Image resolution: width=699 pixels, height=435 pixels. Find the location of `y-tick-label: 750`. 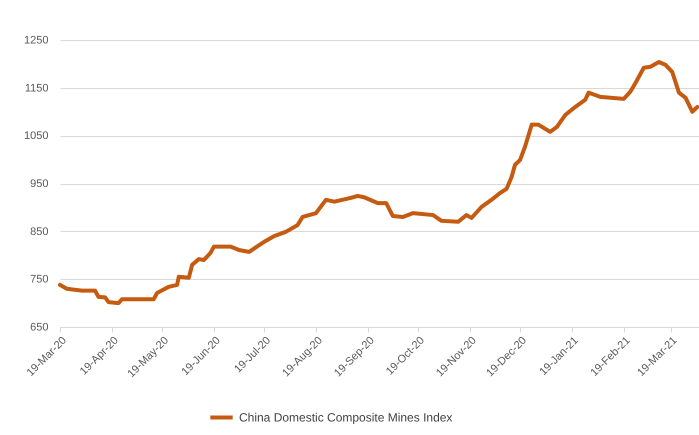

y-tick-label: 750 is located at coordinates (39, 280).